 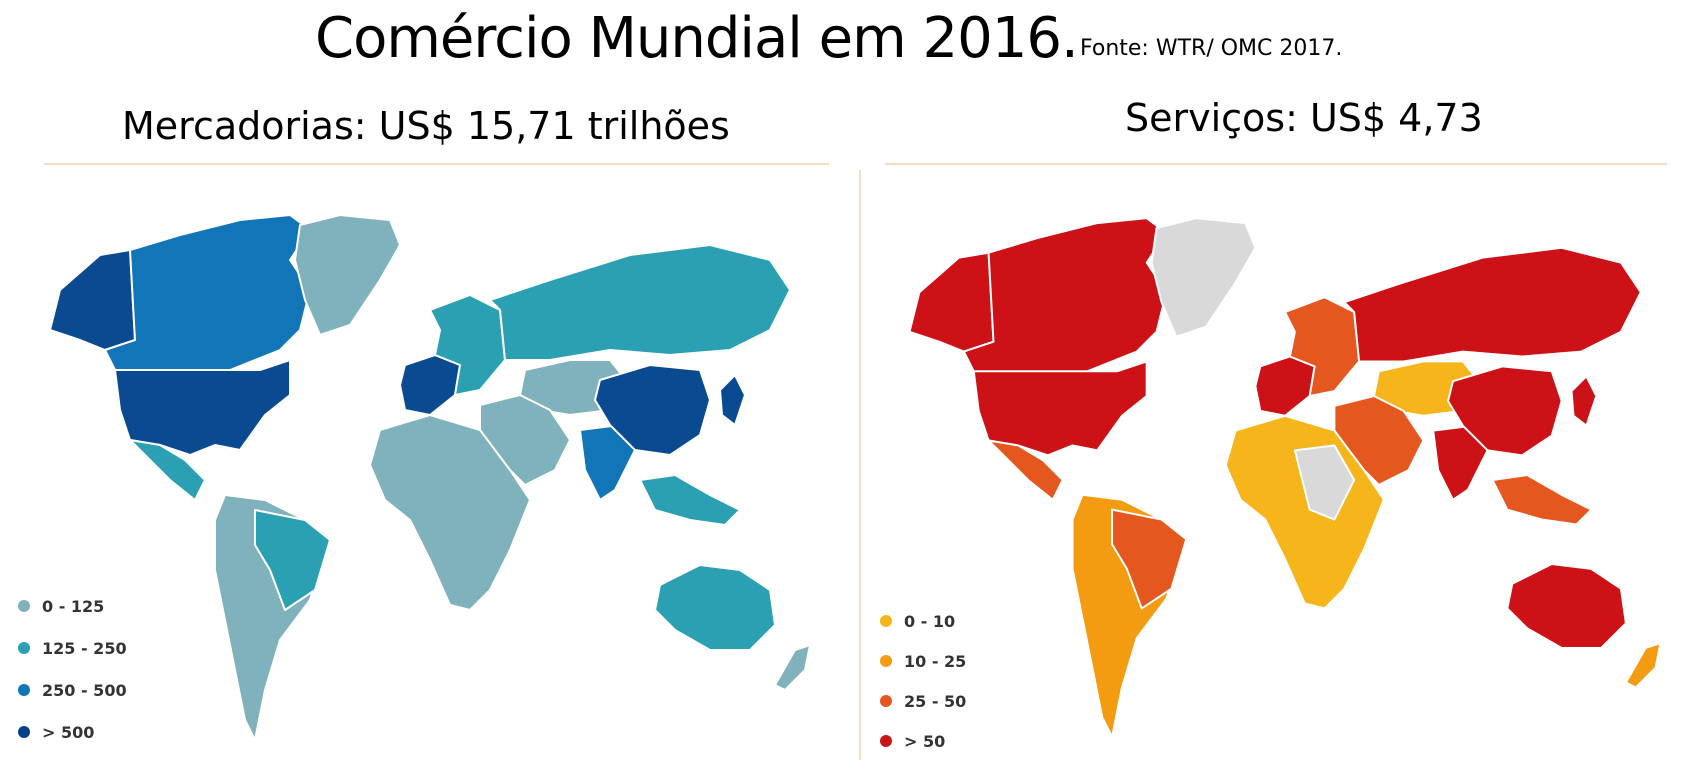 What do you see at coordinates (1211, 48) in the screenshot?
I see `source-note: Fonte: WTR/ OMC 2017.` at bounding box center [1211, 48].